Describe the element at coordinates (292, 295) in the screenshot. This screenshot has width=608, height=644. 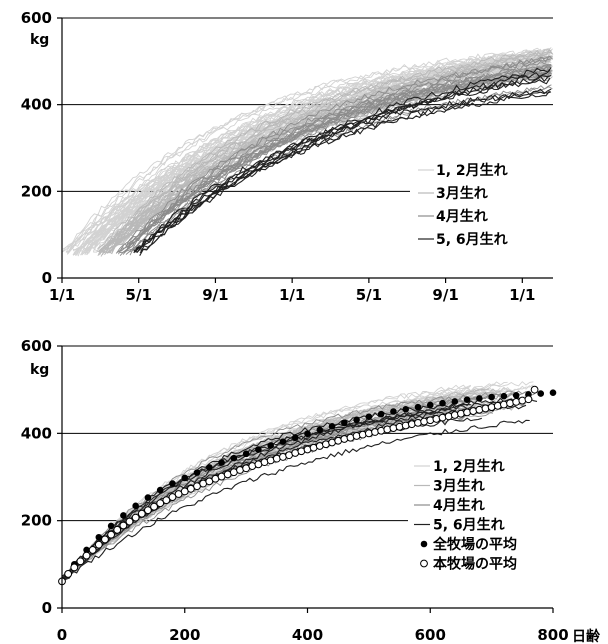
I see `top-x-tick-labels: 1/1 5/1 9/1 1/1 5/1 9/1 1/1` at that location.